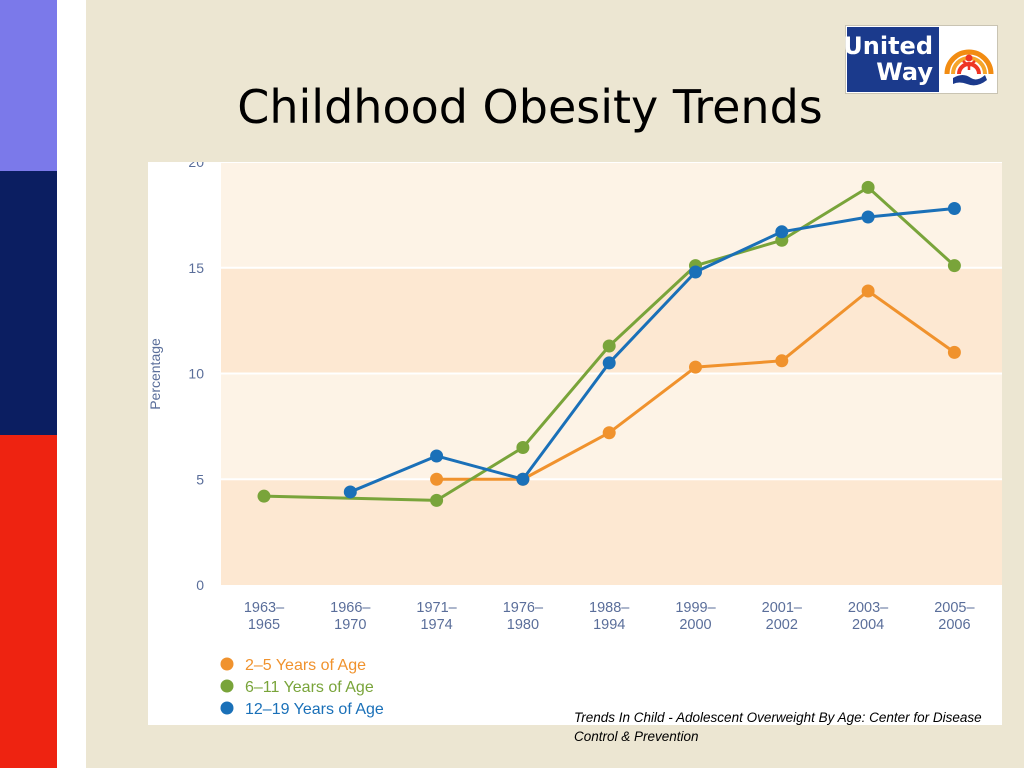 The width and height of the screenshot is (1024, 768). I want to click on x-tick-label: 1966– 1970, so click(350, 616).